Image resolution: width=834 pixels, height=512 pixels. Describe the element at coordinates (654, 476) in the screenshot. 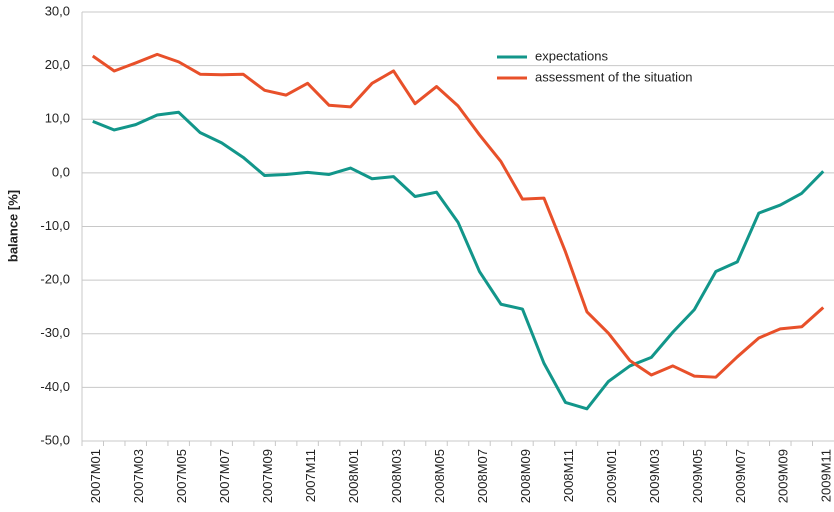

I see `x-tick-label: 2009M03` at that location.